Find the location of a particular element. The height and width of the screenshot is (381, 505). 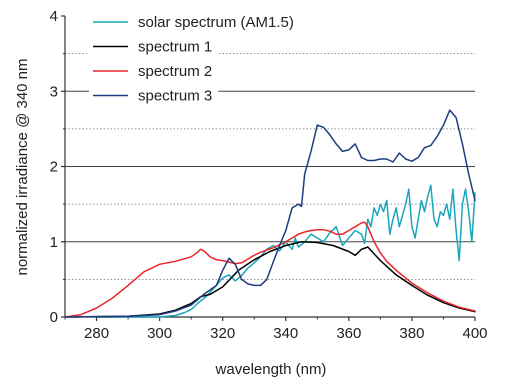

legend-label-1: solar spectrum (AM1.5) is located at coordinates (216, 22).